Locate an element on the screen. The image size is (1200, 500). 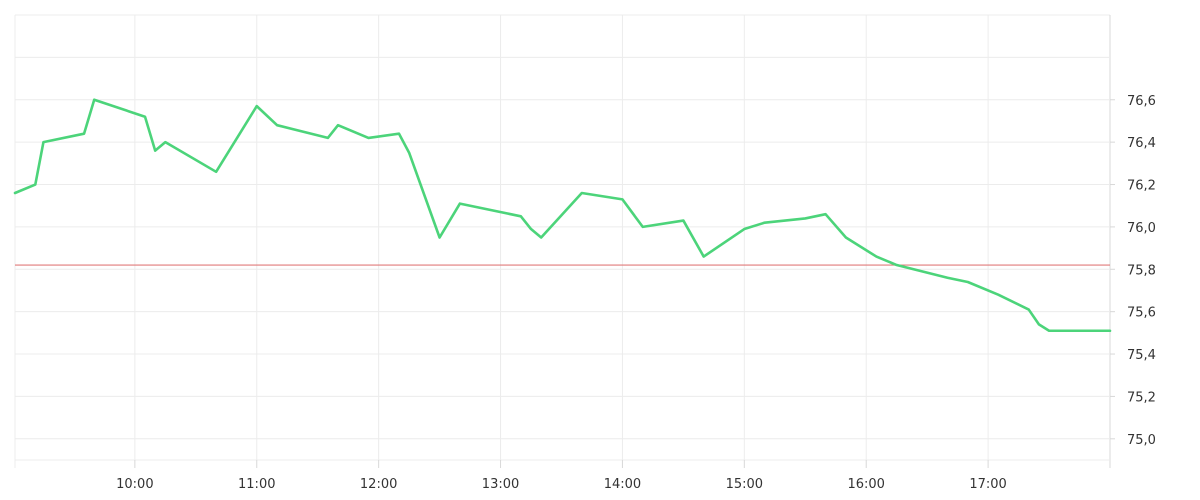
y-tick-label: 75,8 is located at coordinates (1141, 270).